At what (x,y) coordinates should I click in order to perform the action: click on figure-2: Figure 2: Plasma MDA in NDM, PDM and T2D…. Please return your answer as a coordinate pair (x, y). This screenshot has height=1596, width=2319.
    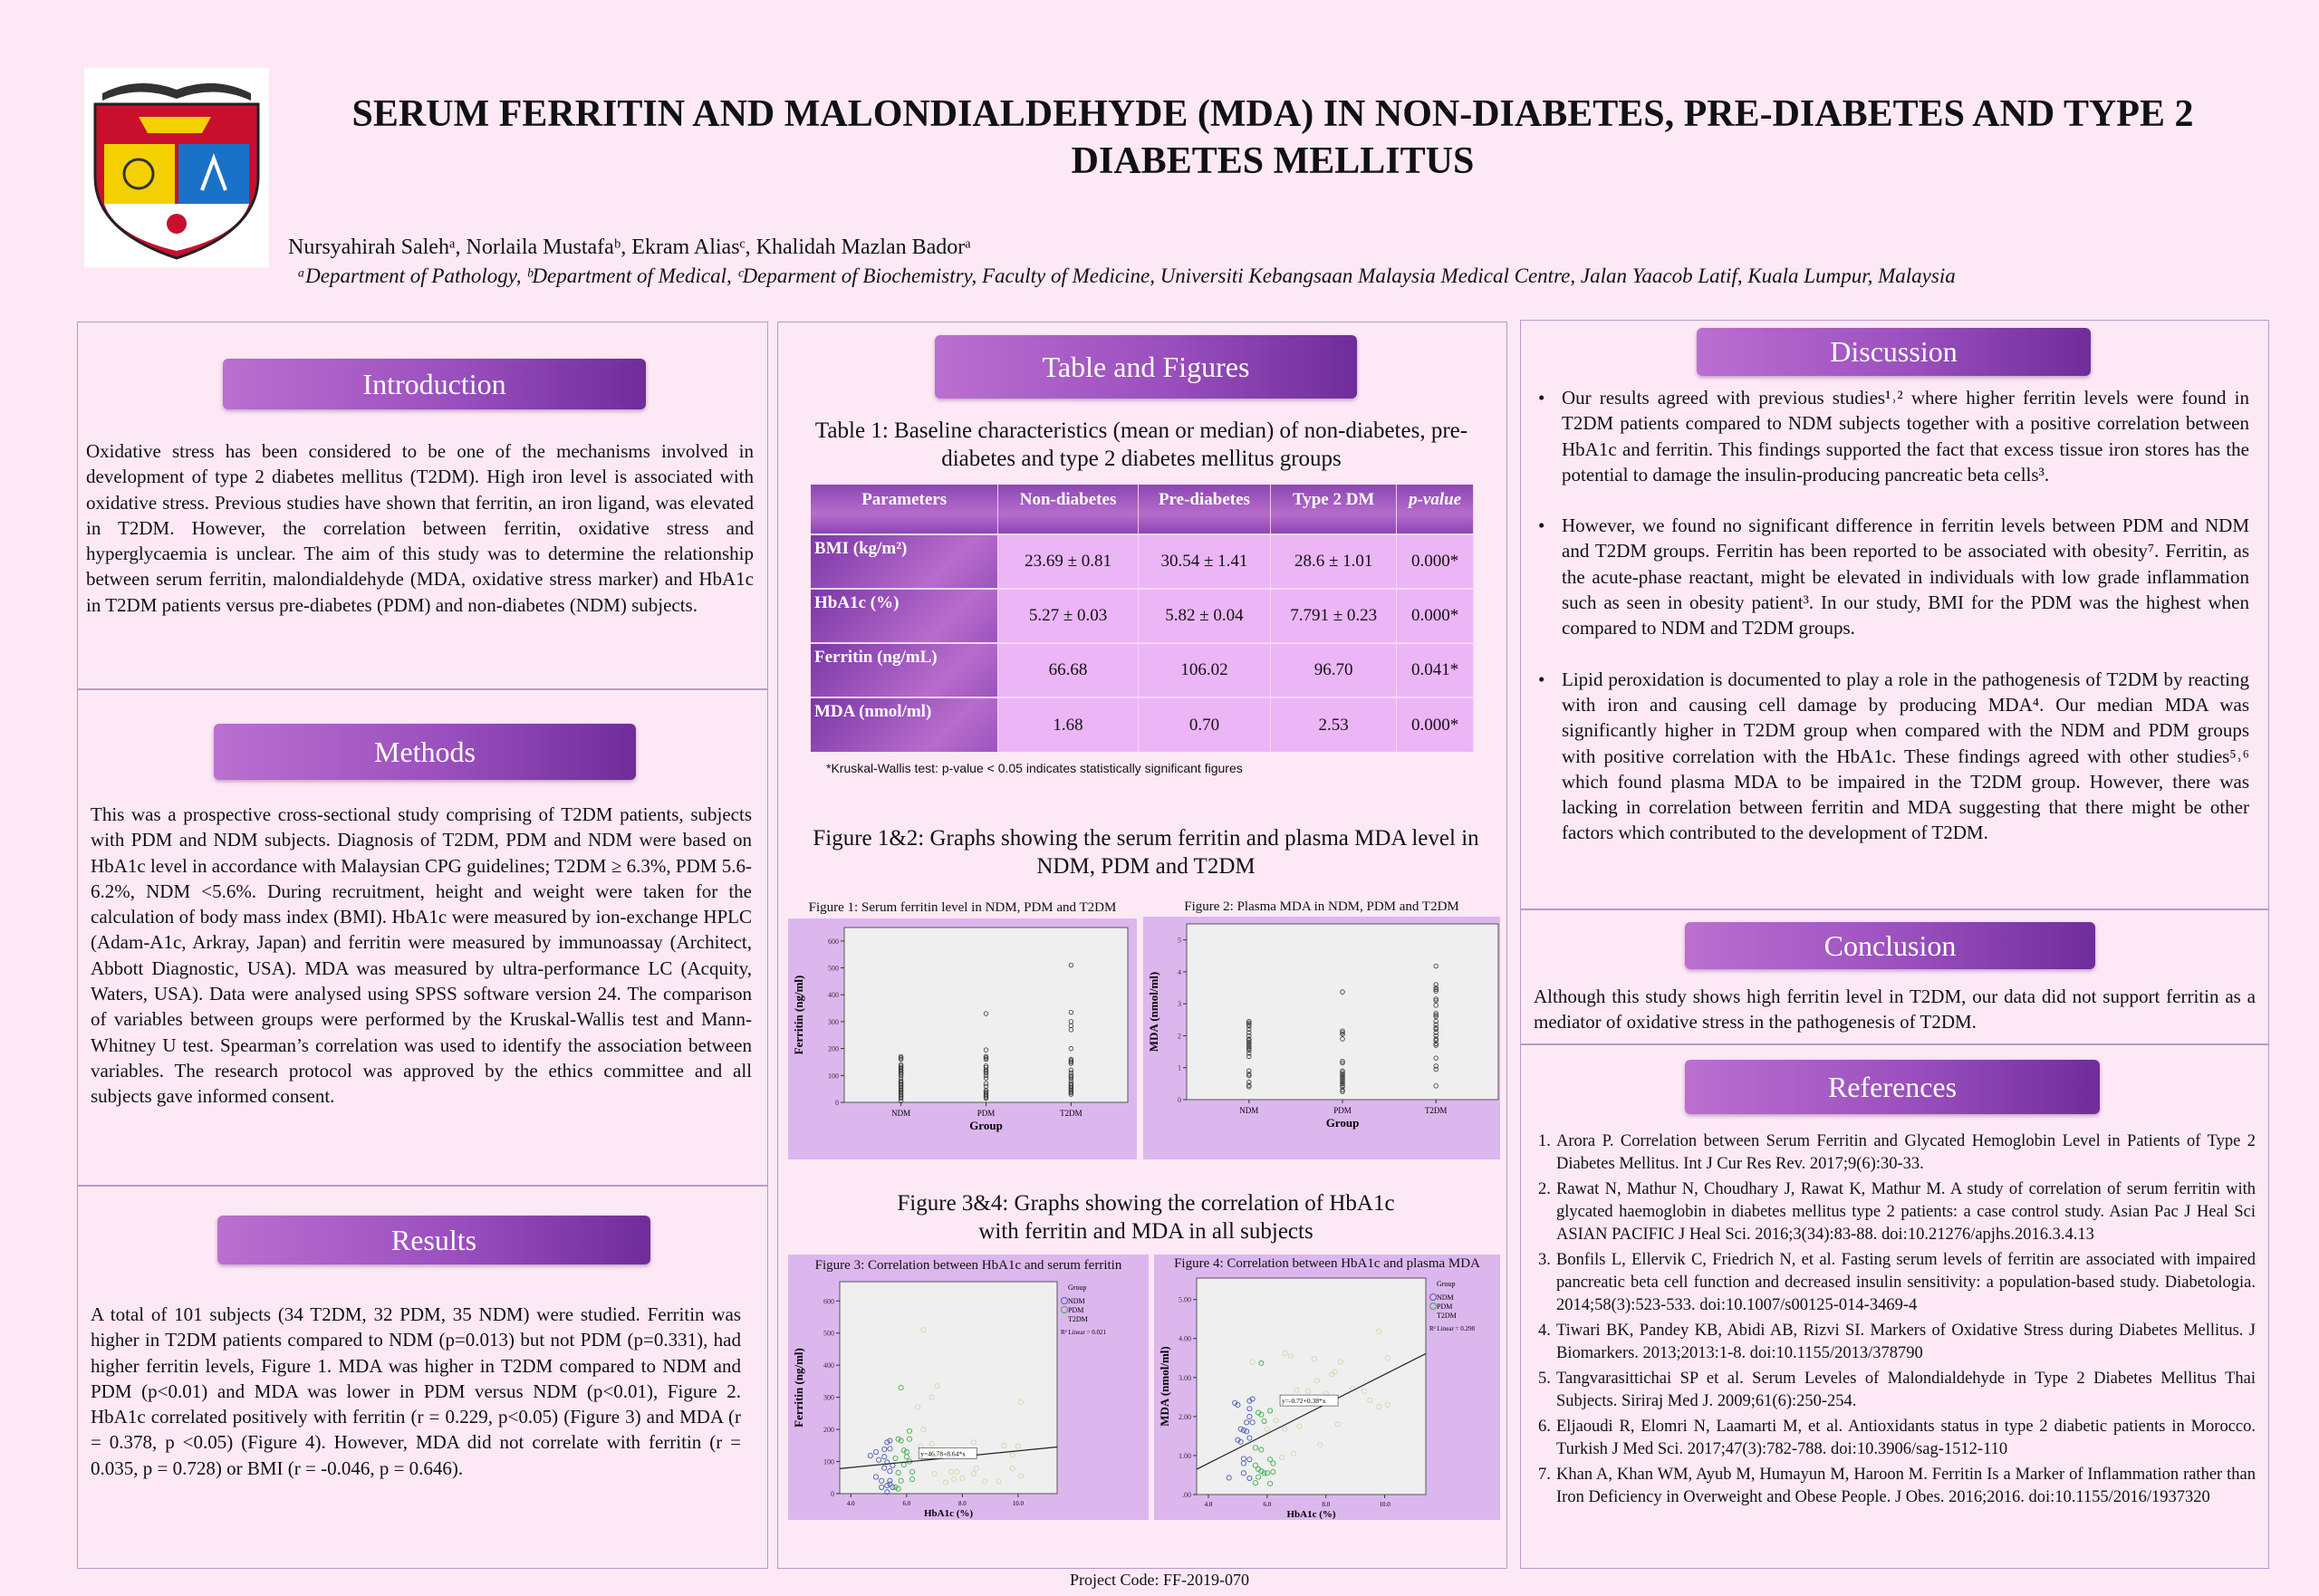
    Looking at the image, I should click on (1321, 1028).